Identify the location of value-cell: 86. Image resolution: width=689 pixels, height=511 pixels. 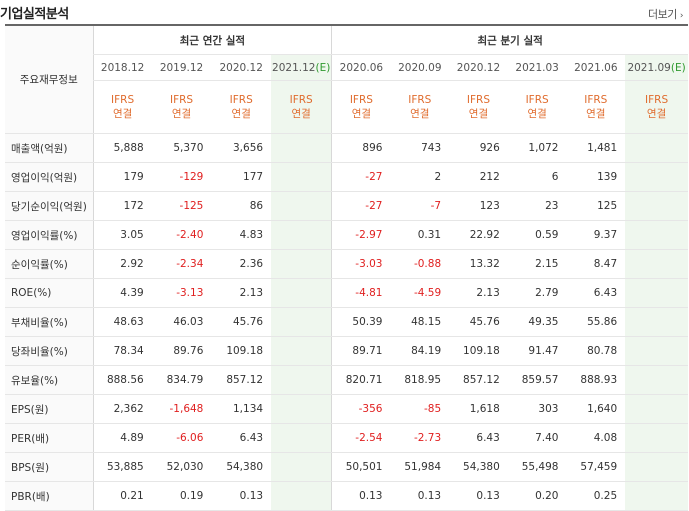
(241, 206).